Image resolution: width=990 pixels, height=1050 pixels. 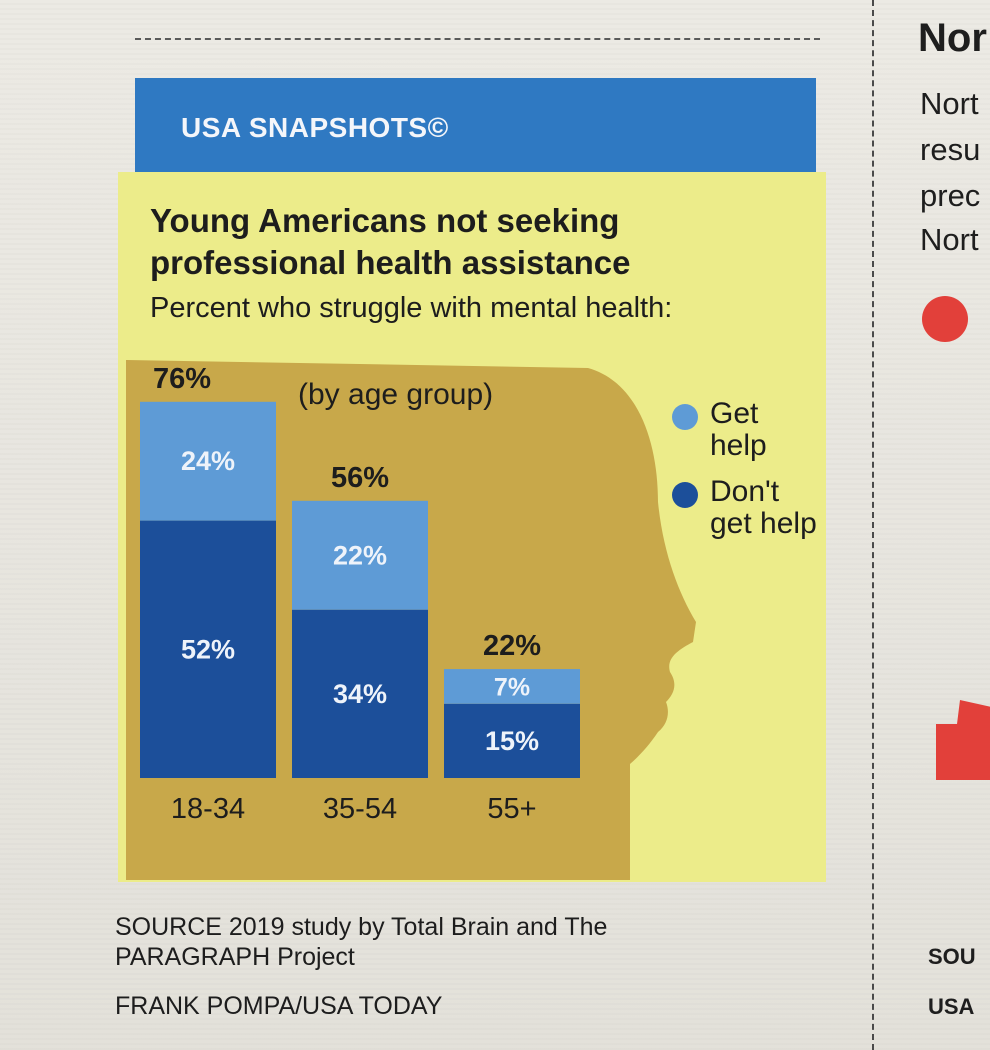 I want to click on neighbor-credit-fragment: USA, so click(x=951, y=1006).